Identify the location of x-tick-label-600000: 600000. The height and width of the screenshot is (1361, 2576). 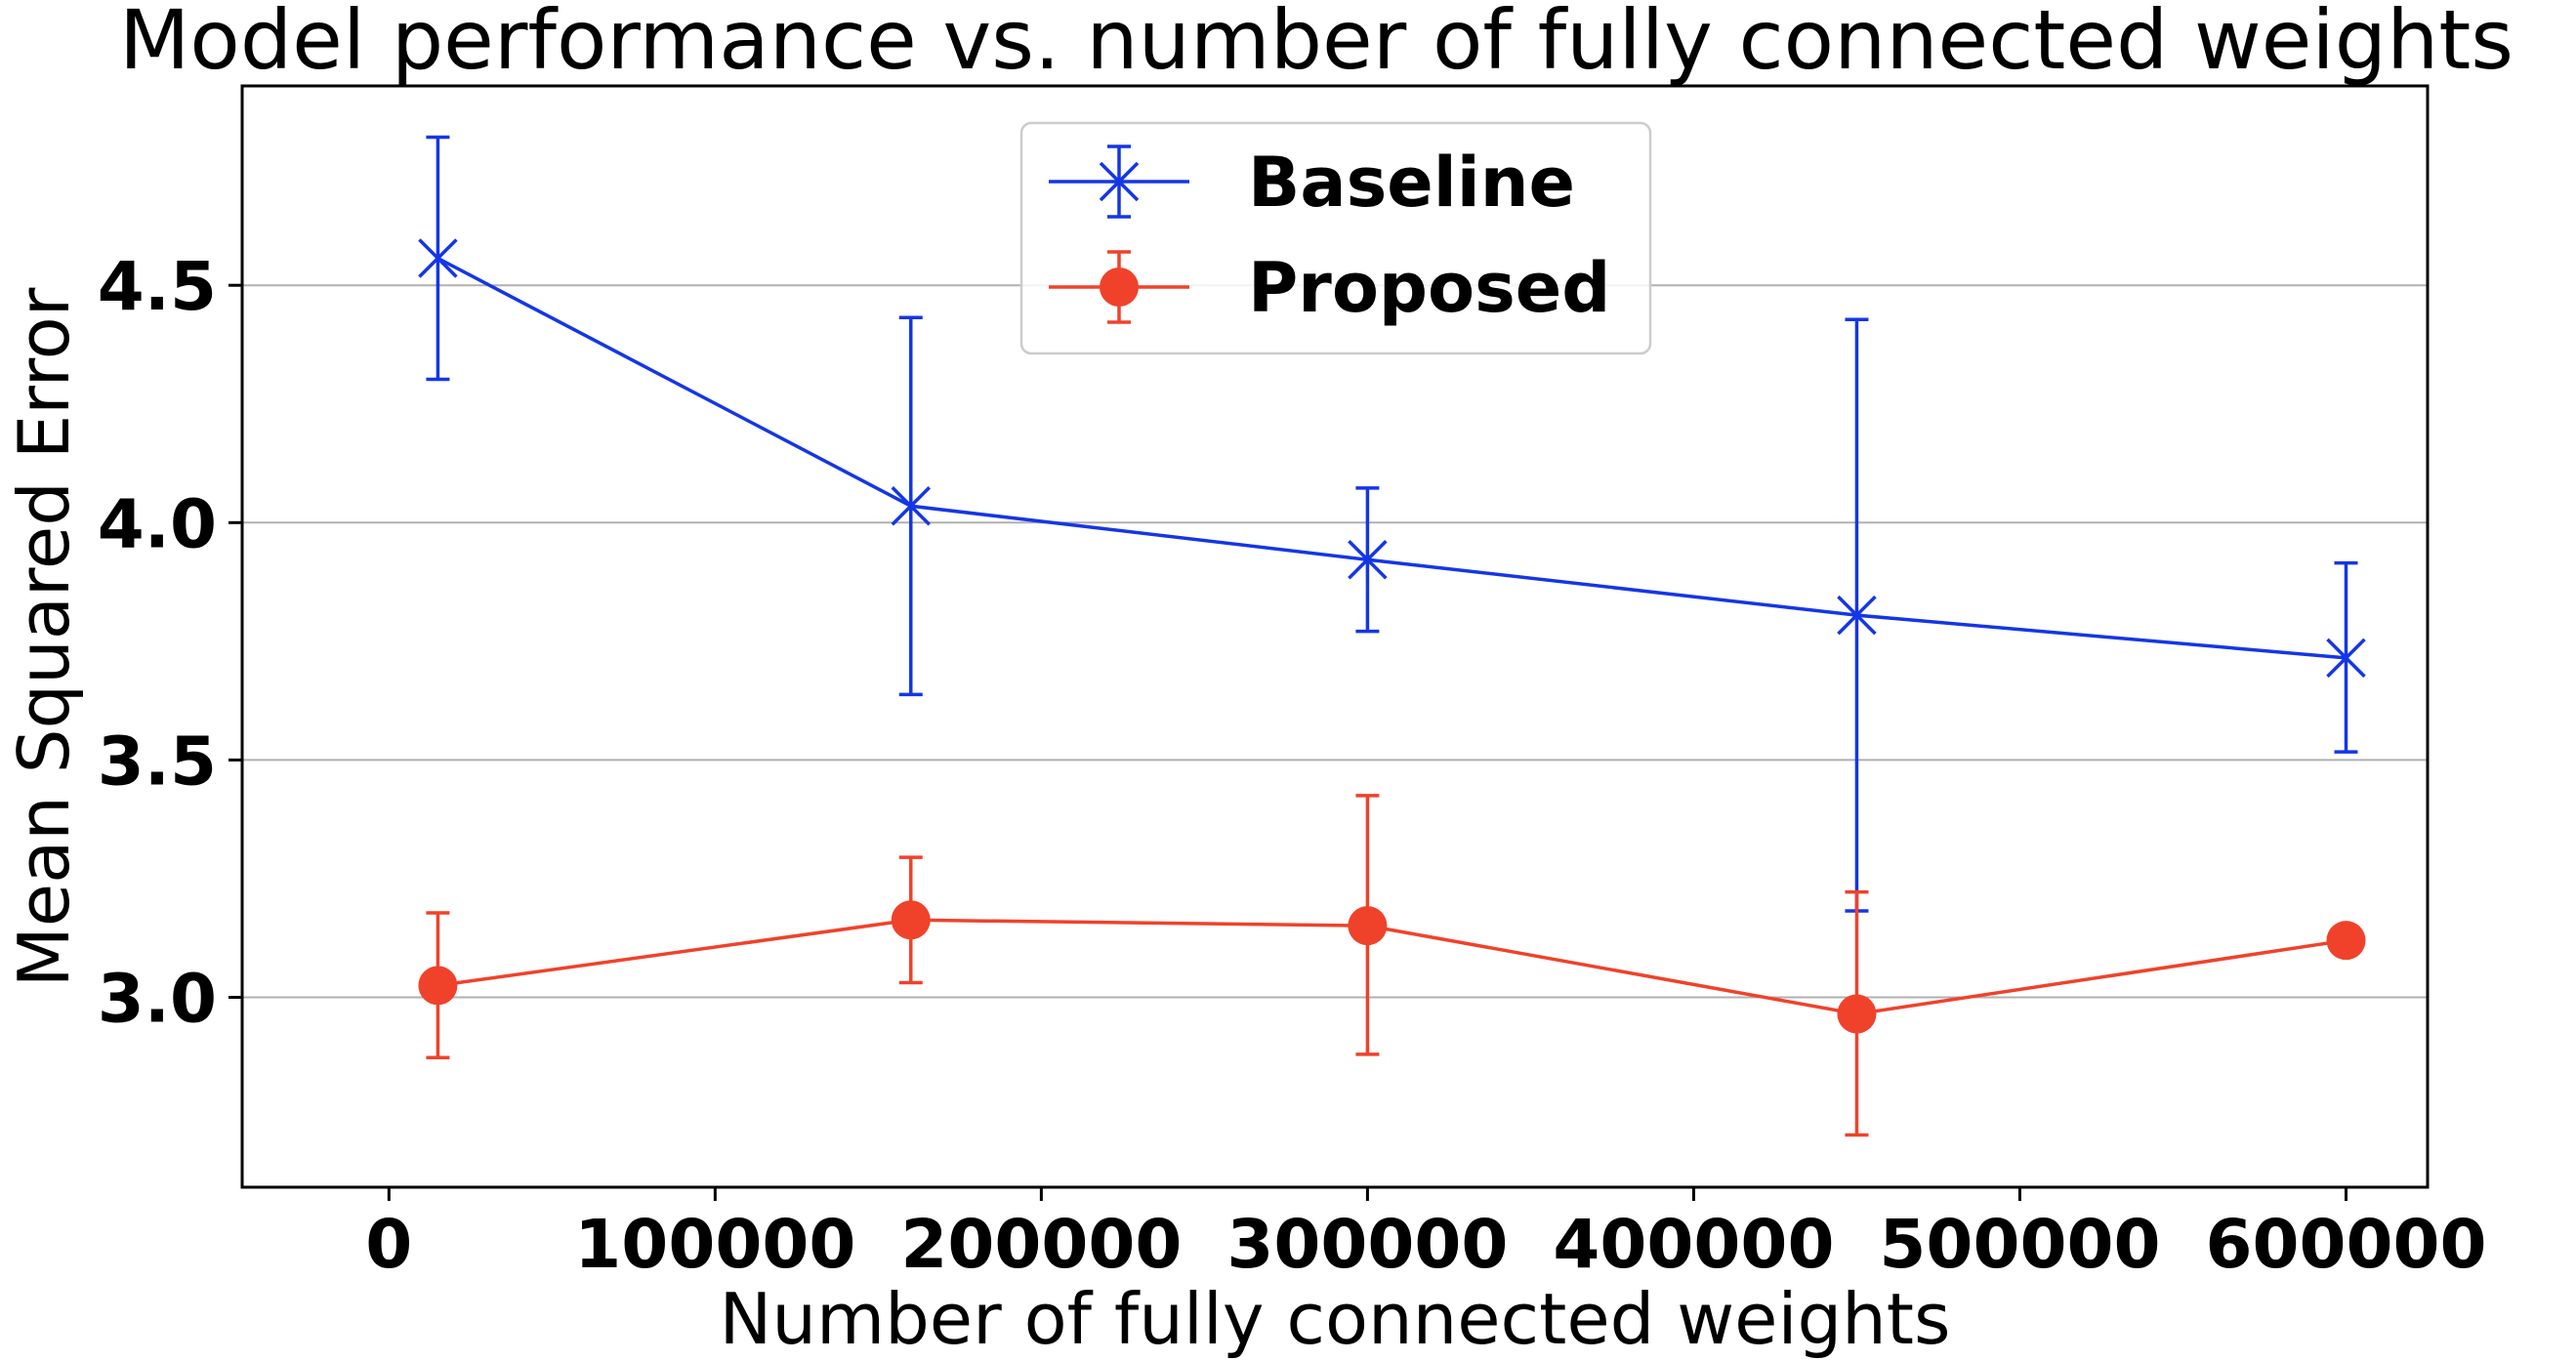
(2345, 1245).